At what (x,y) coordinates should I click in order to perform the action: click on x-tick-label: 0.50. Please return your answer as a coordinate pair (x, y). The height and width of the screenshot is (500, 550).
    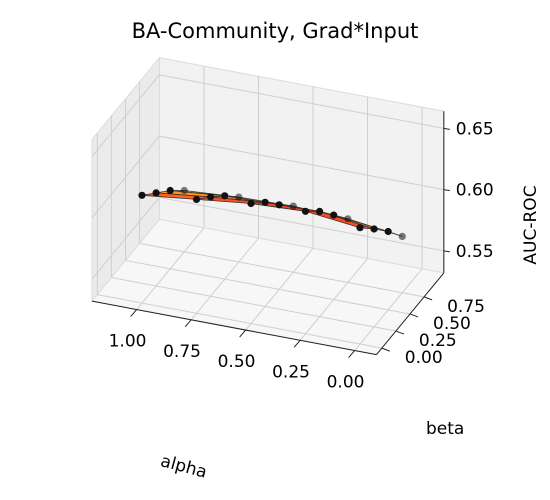
    Looking at the image, I should click on (237, 362).